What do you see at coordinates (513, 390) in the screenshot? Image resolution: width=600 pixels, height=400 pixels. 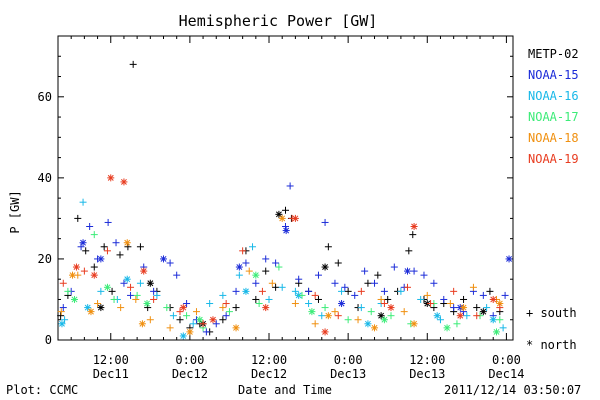 I see `plot-timestamp: 2011/12/14 03:50:07` at bounding box center [513, 390].